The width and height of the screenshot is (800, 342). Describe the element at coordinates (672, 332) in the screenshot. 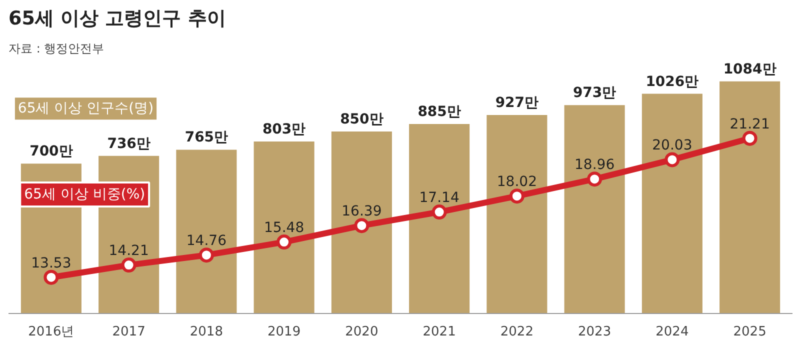

I see `x-tick-label: 2024` at that location.